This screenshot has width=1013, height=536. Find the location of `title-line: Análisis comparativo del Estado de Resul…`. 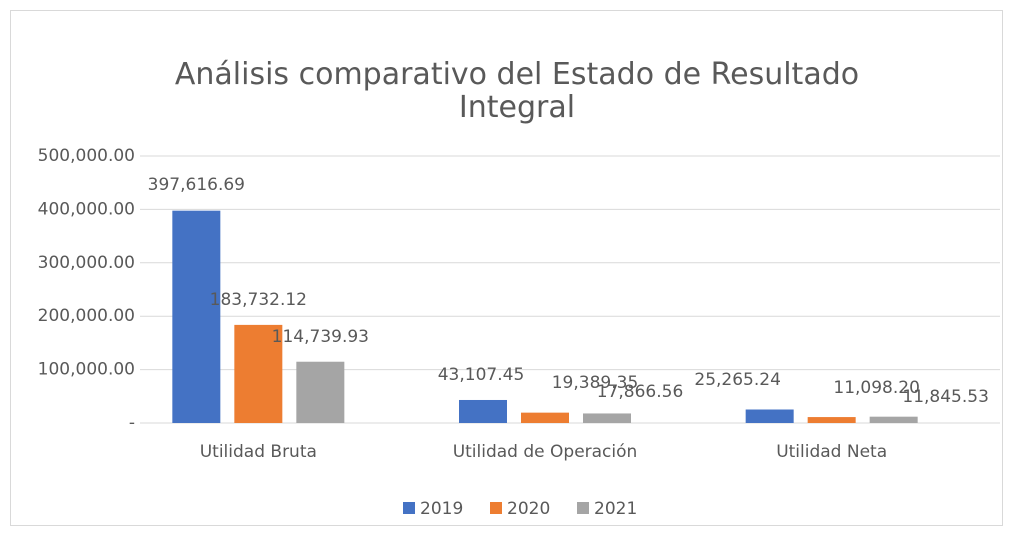

title-line: Análisis comparativo del Estado de Resul… is located at coordinates (517, 74).